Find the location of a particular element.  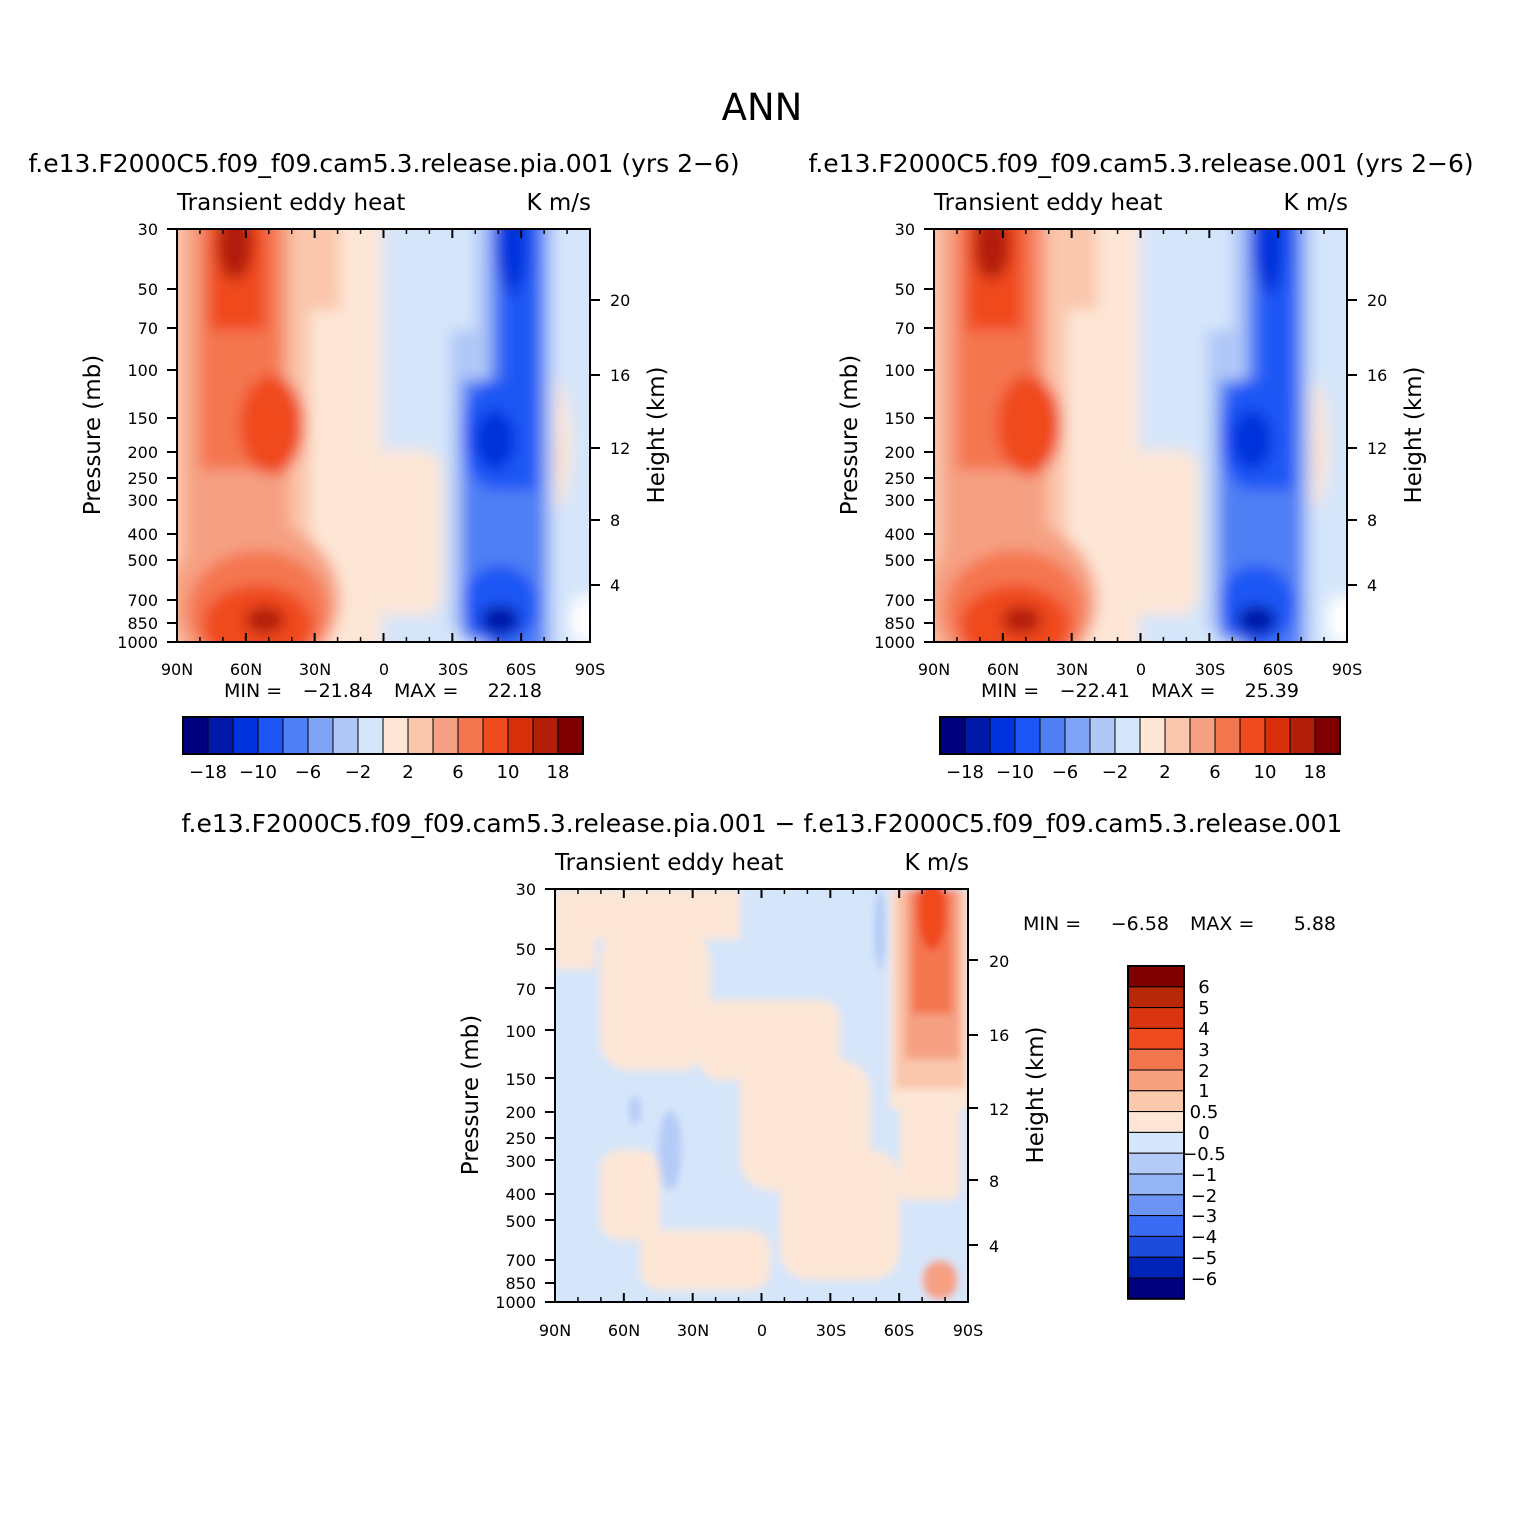

max-value: 25.39 is located at coordinates (1272, 691).